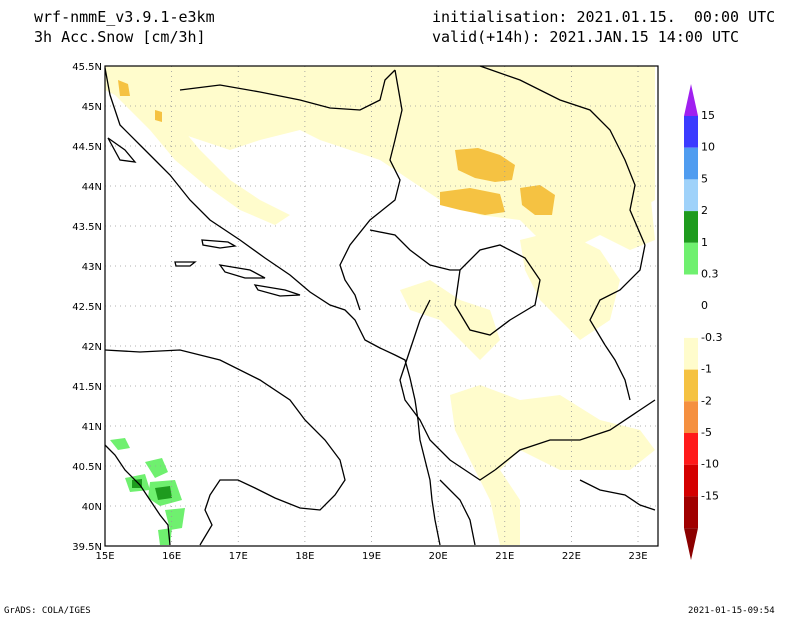 This screenshot has width=800, height=618. Describe the element at coordinates (617, 152) in the screenshot. I see `snow-area-east` at that location.